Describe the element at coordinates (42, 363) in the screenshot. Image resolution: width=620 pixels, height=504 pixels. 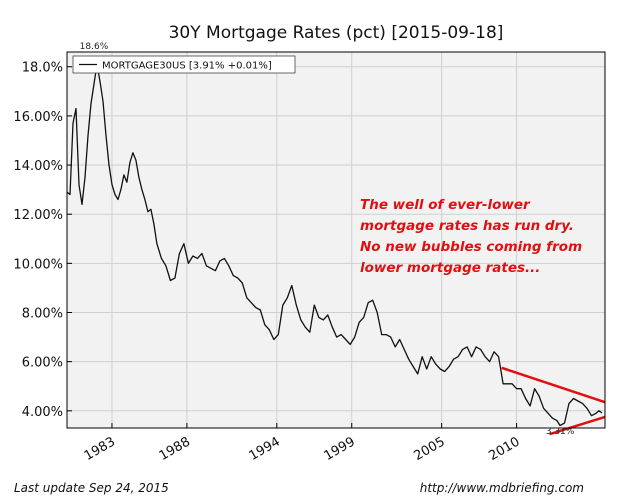
I see `y-tick-label: 6.00%` at that location.